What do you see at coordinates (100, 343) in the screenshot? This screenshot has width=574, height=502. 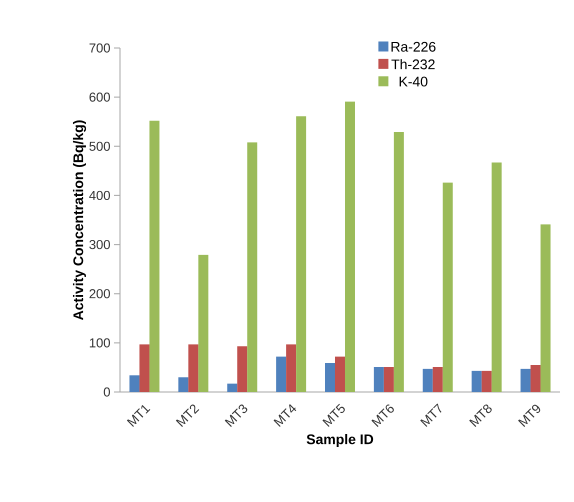 I see `y-tick-label: 100` at bounding box center [100, 343].